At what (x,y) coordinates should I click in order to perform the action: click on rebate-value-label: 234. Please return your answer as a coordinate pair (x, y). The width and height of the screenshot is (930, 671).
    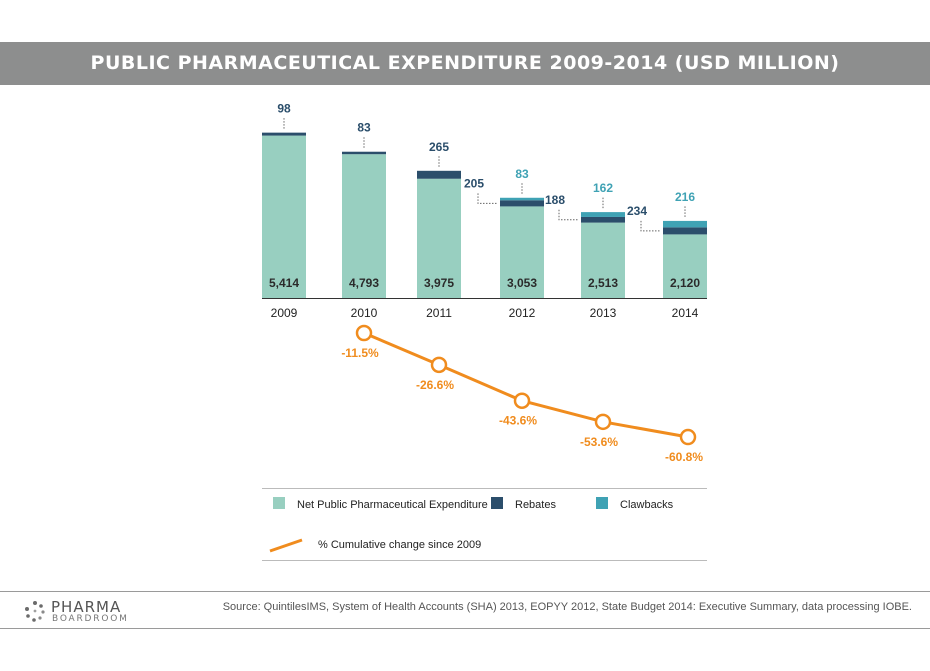
    Looking at the image, I should click on (637, 211).